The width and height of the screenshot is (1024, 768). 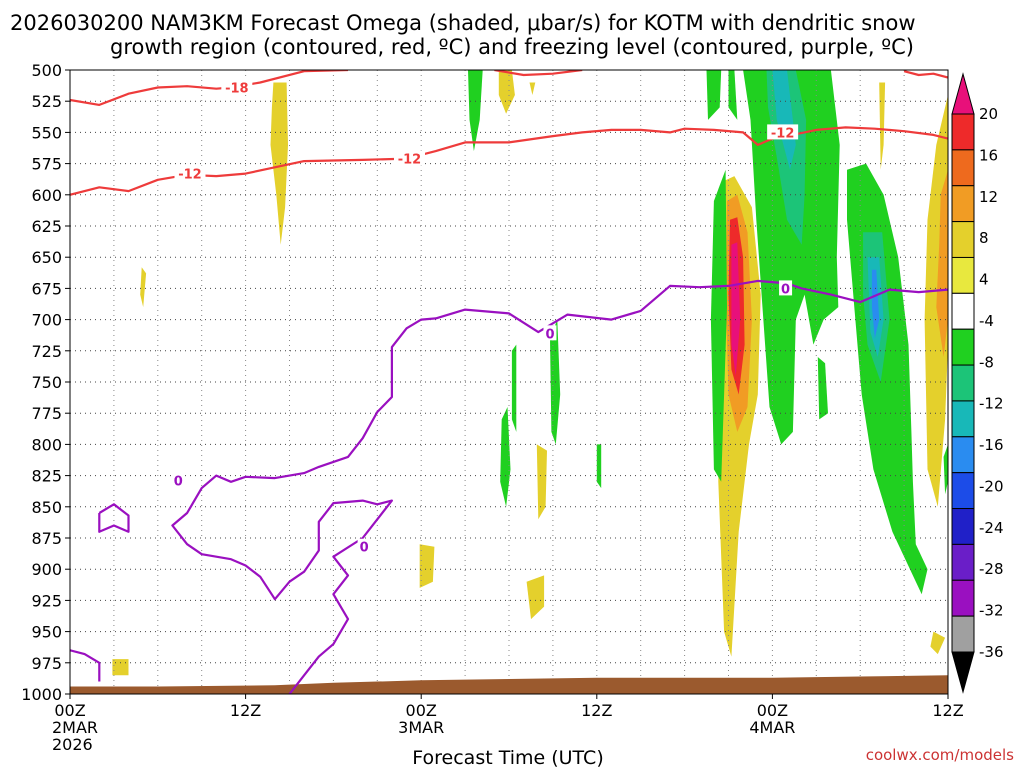 What do you see at coordinates (46, 382) in the screenshot?
I see `y-tick-label-750: 750` at bounding box center [46, 382].